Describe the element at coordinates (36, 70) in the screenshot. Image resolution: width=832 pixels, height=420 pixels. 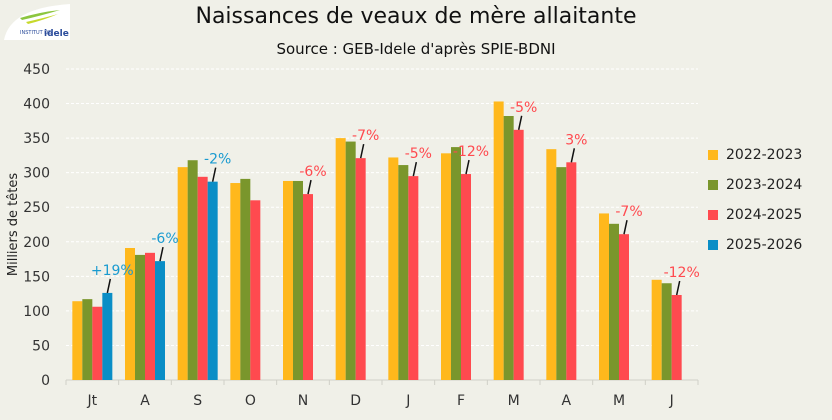
I see `y-tick-label: 450` at that location.